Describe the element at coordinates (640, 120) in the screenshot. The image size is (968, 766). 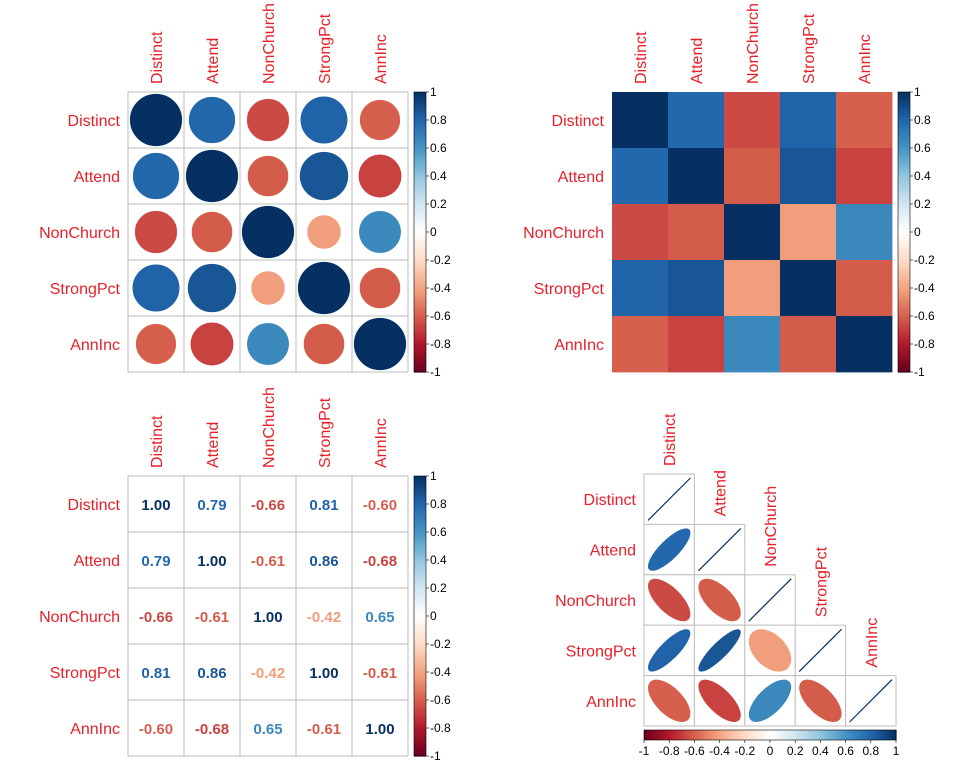
I see `color-cell-distinct-distinct` at that location.